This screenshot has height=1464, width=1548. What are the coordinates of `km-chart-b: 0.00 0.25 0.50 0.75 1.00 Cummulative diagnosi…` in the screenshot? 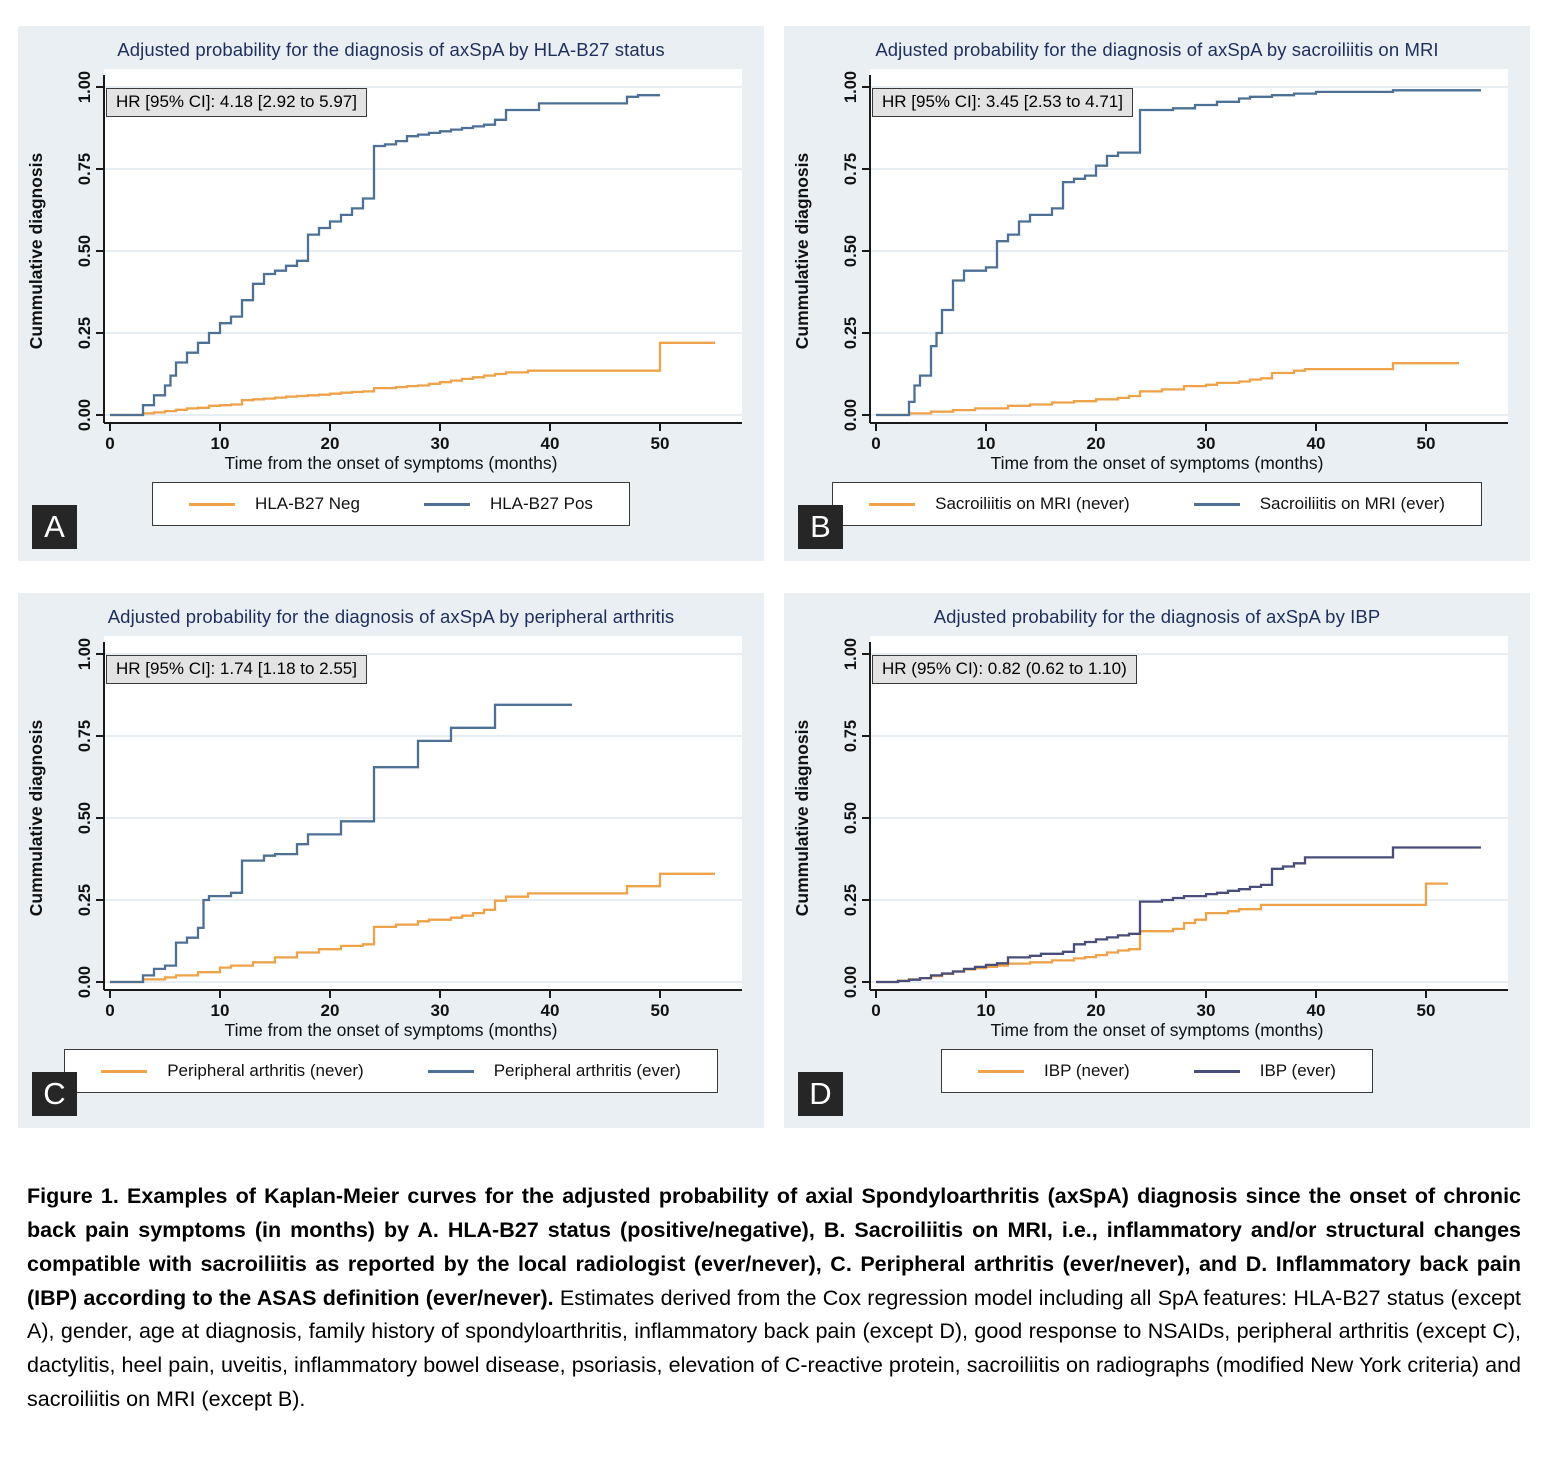 It's located at (1150, 261).